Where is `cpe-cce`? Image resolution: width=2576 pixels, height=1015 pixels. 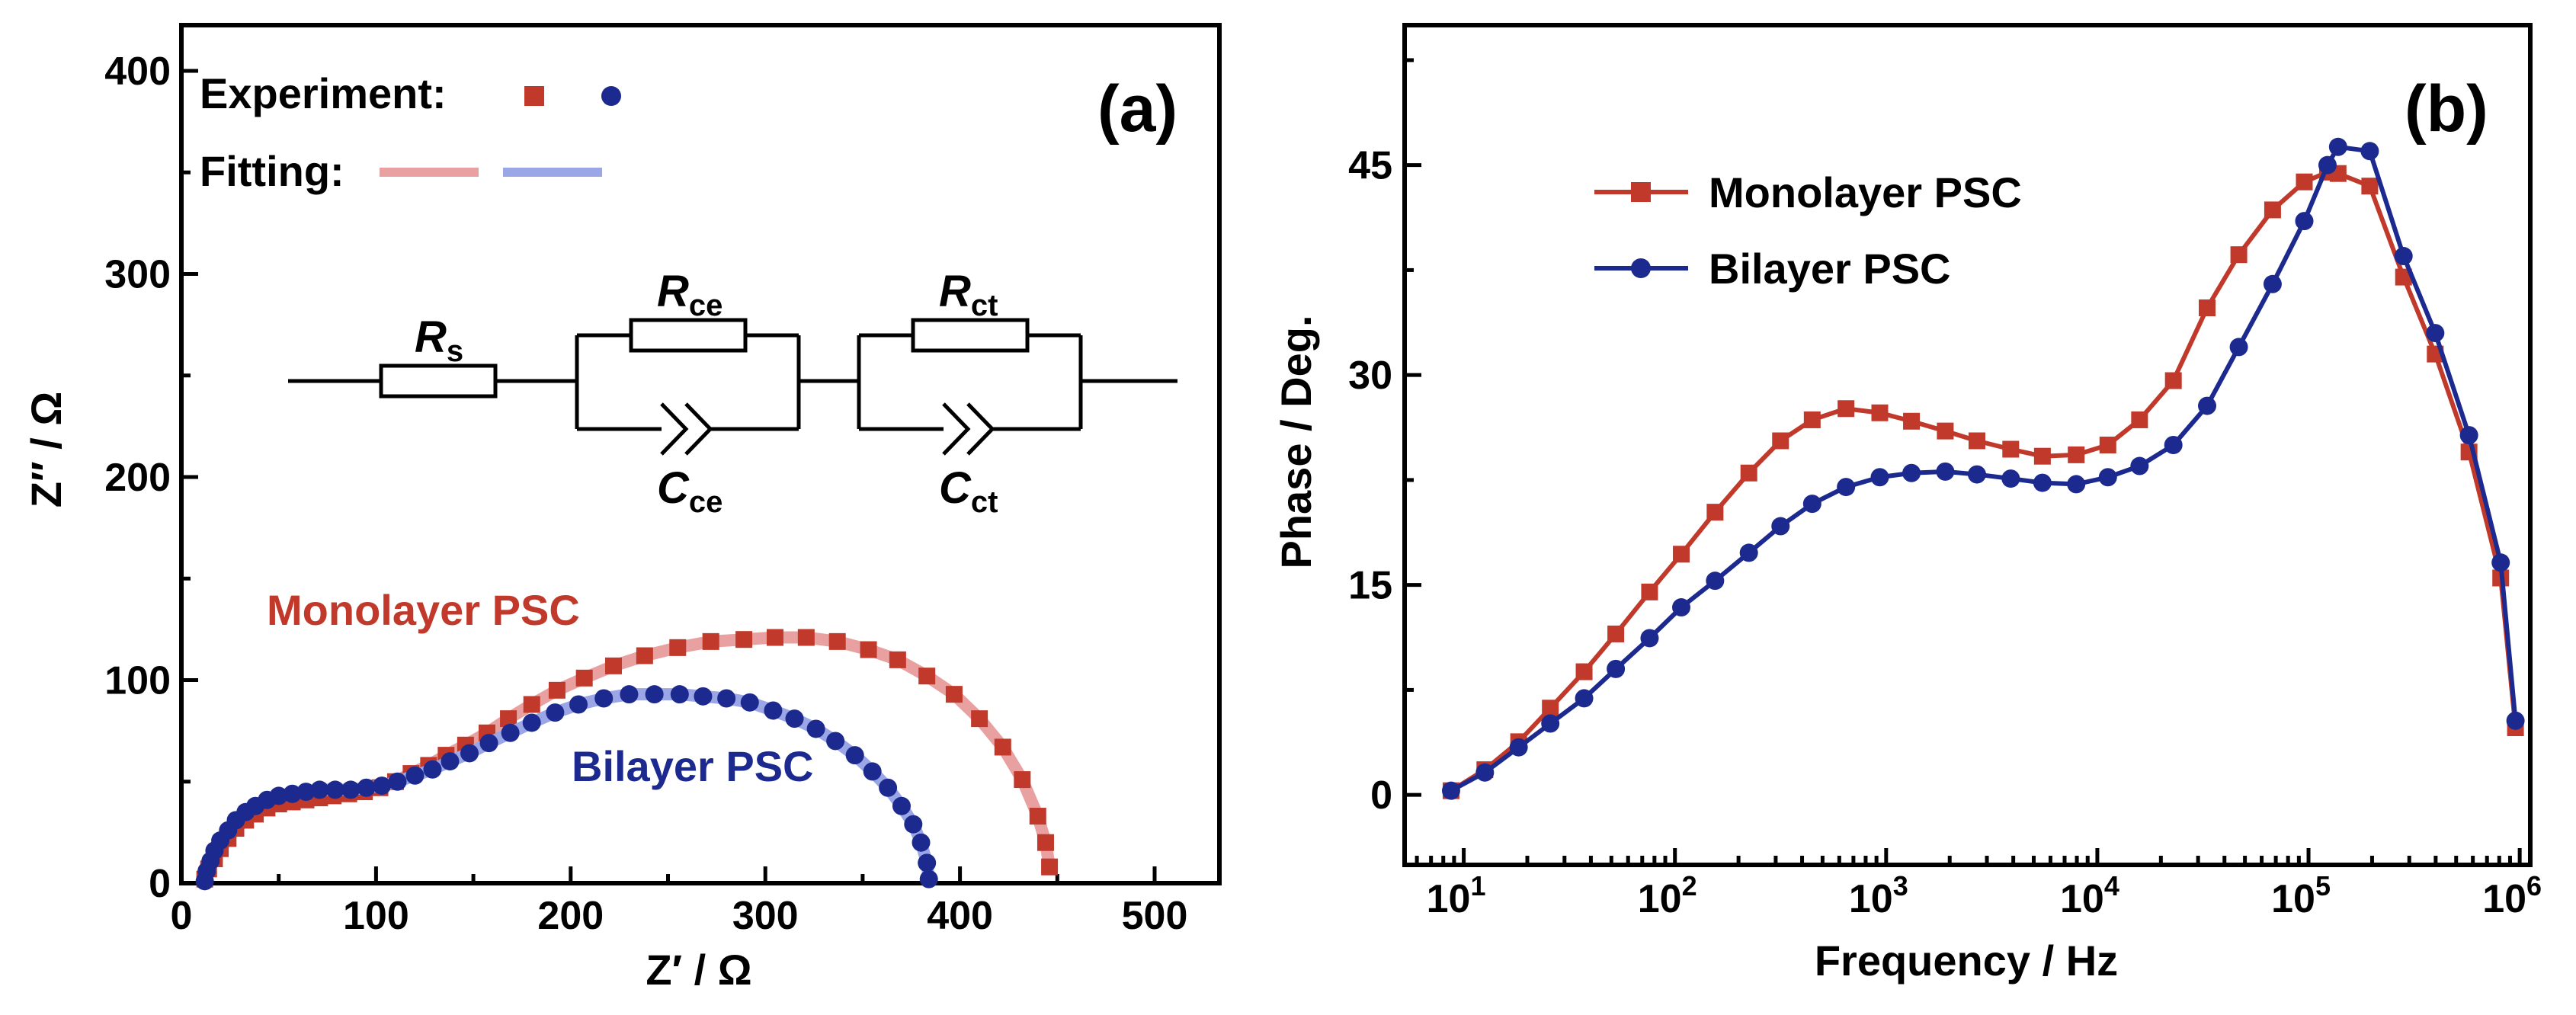 cpe-cce is located at coordinates (686, 429).